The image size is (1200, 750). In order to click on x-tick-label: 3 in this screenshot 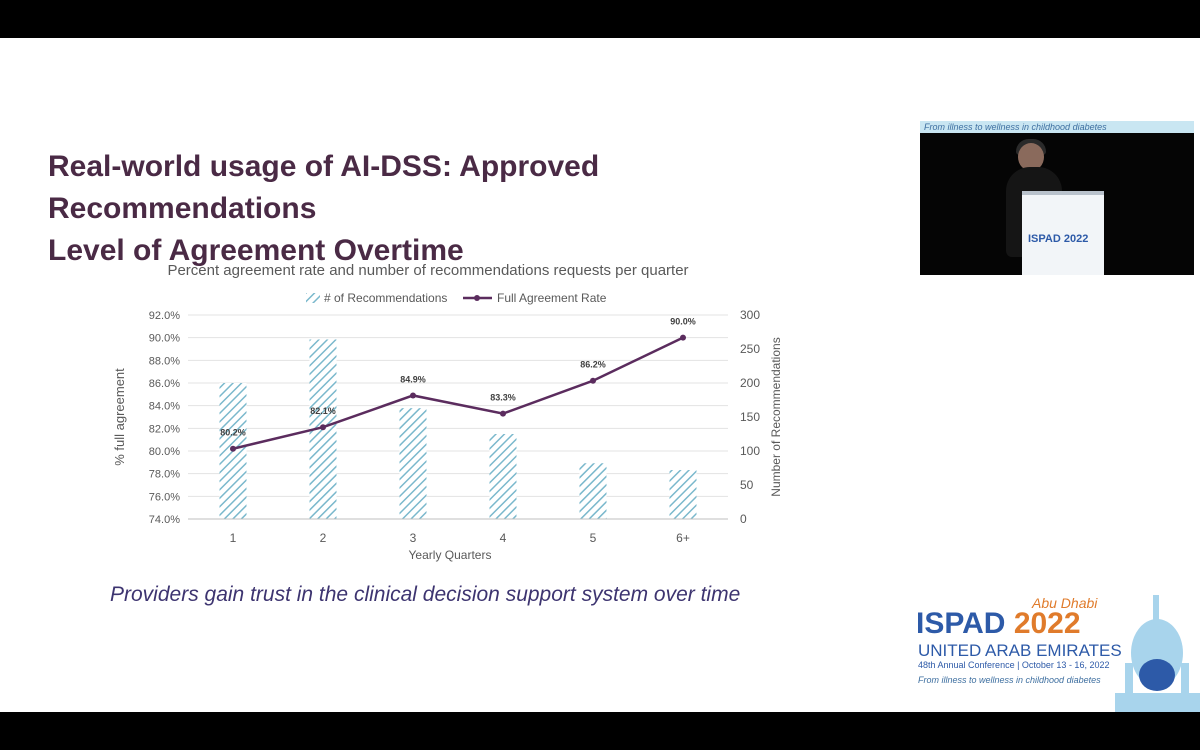, I will do `click(413, 538)`.